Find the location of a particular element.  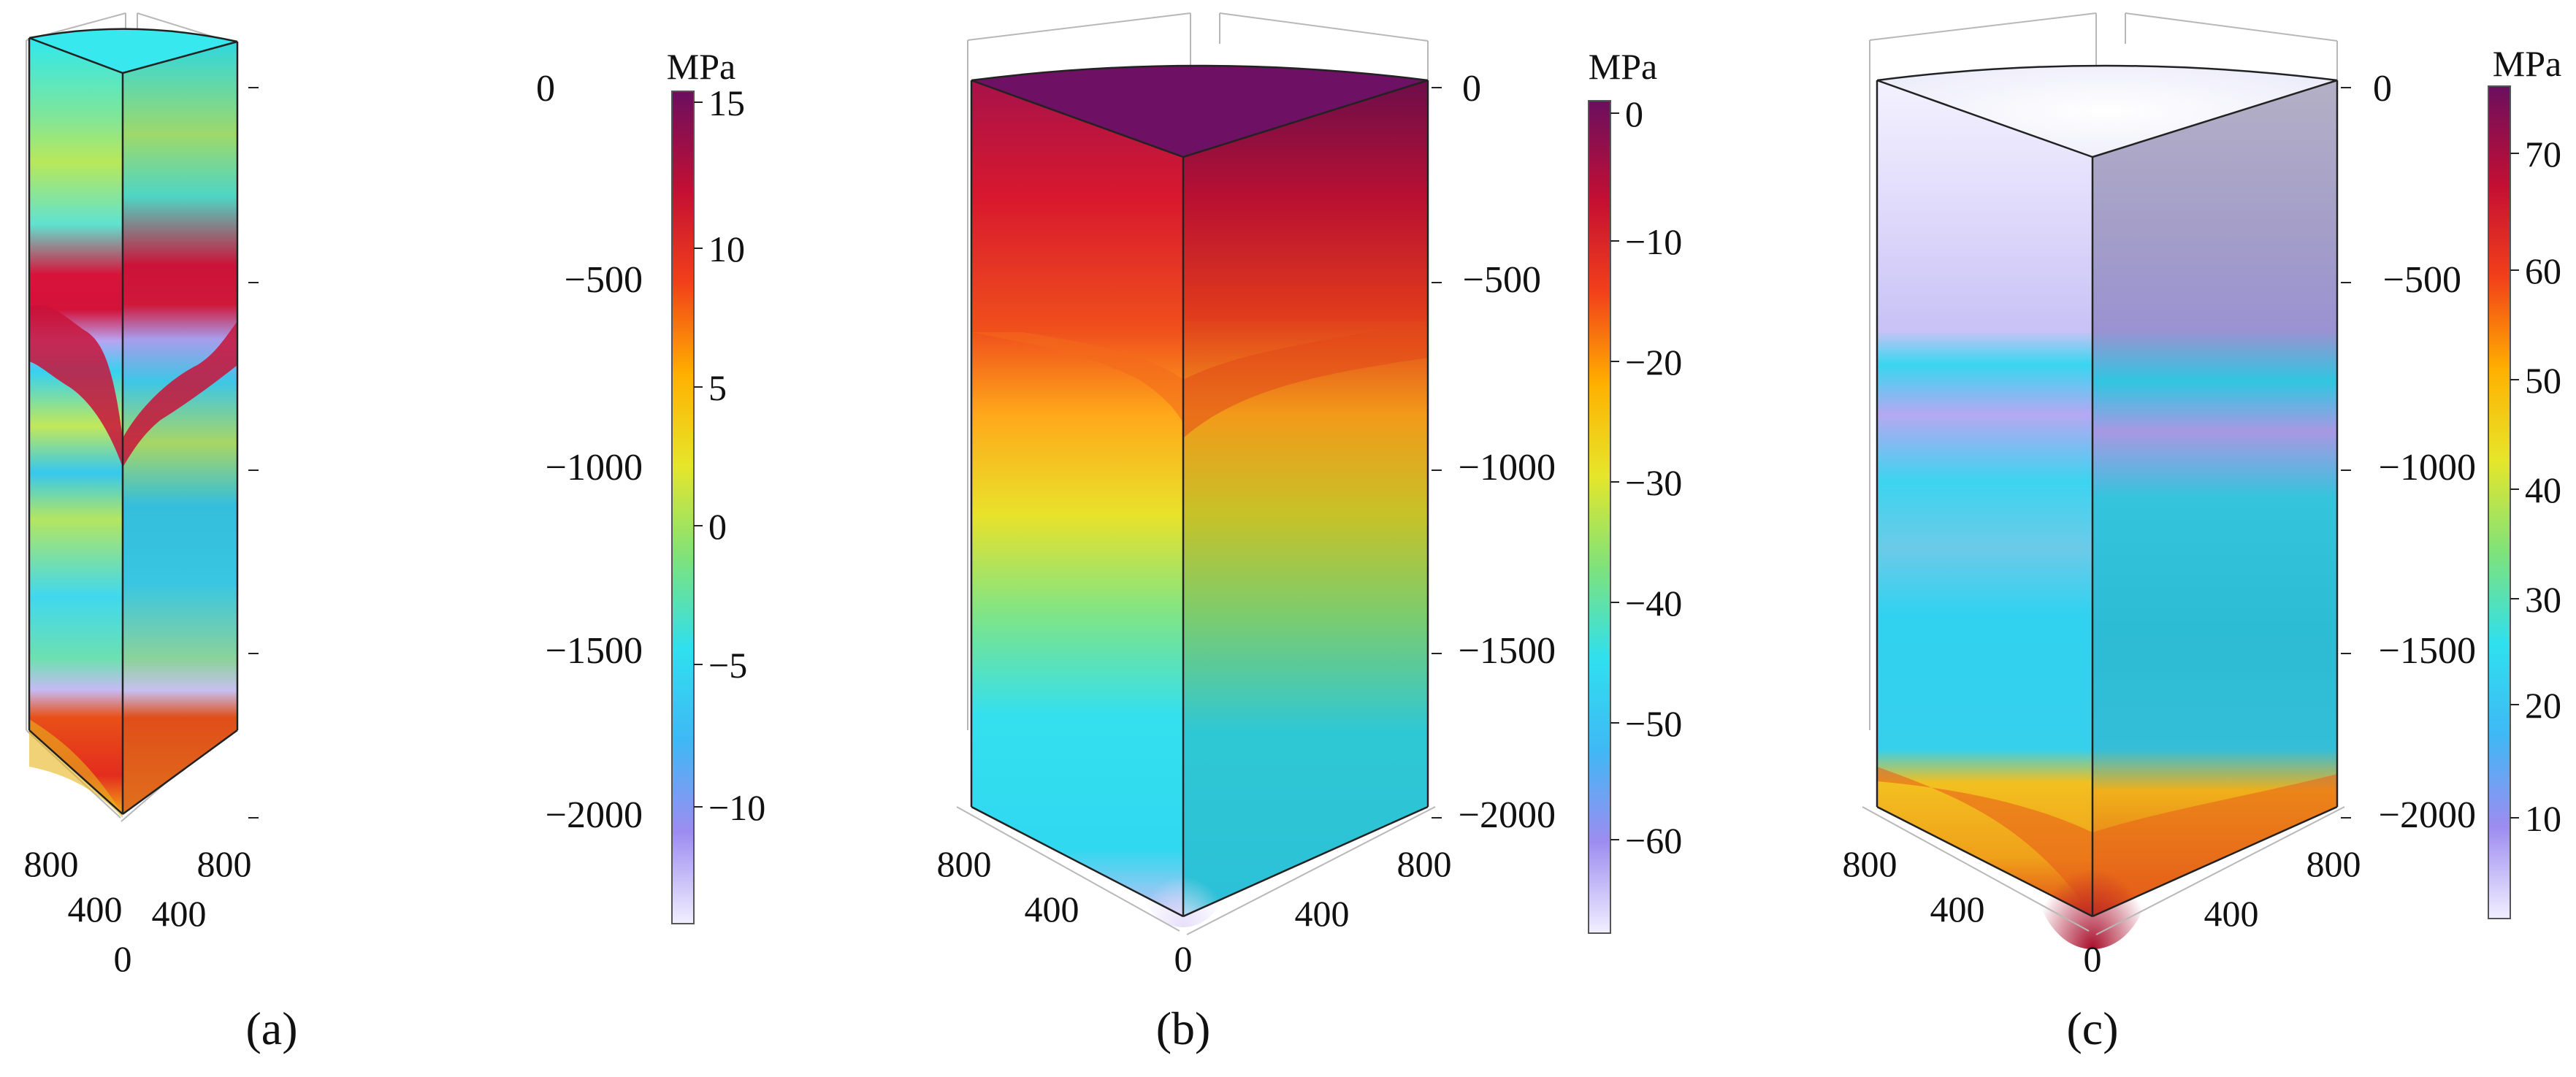

right-face-a is located at coordinates (180, 428).